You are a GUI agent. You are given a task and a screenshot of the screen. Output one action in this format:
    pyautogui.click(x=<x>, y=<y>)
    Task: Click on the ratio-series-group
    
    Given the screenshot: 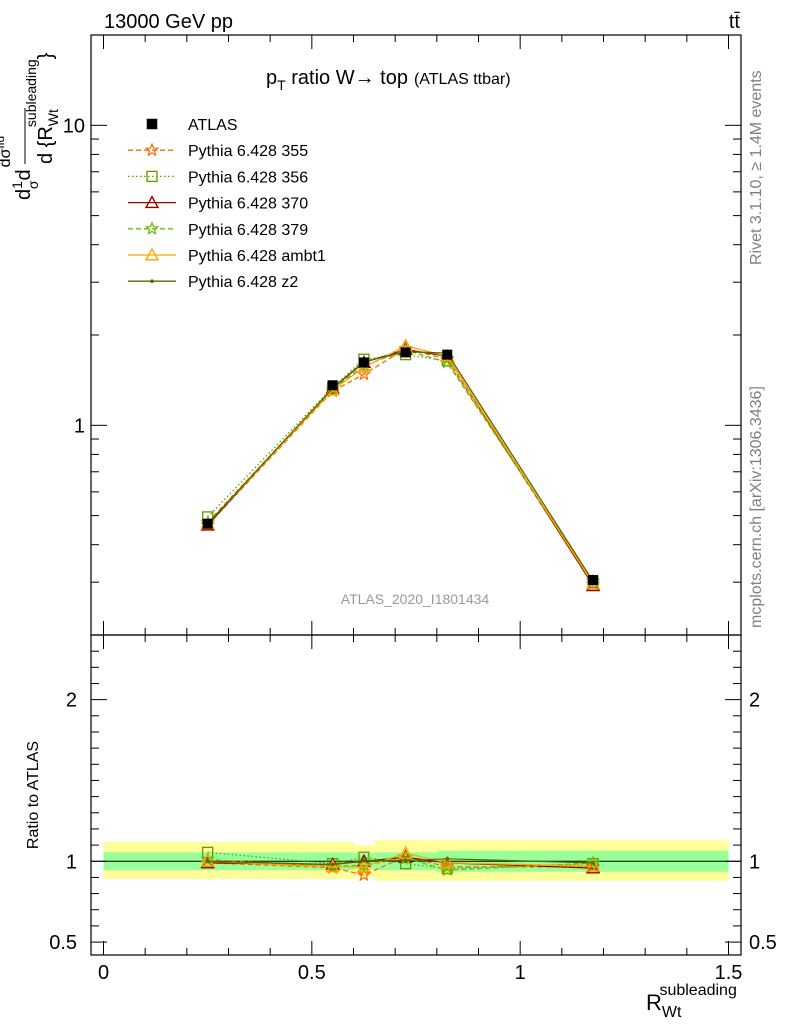 What is the action you would take?
    pyautogui.click(x=400, y=863)
    